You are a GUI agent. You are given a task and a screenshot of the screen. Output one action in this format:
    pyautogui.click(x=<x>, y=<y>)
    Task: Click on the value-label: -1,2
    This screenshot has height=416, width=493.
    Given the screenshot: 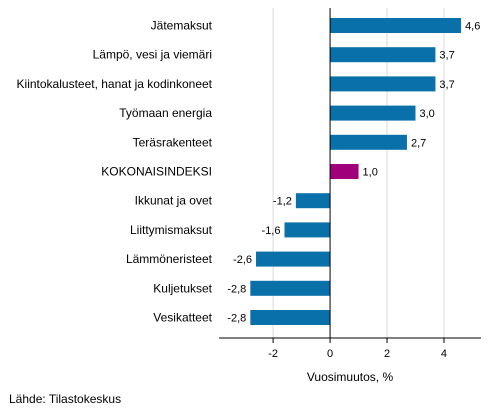 What is the action you would take?
    pyautogui.click(x=282, y=202)
    